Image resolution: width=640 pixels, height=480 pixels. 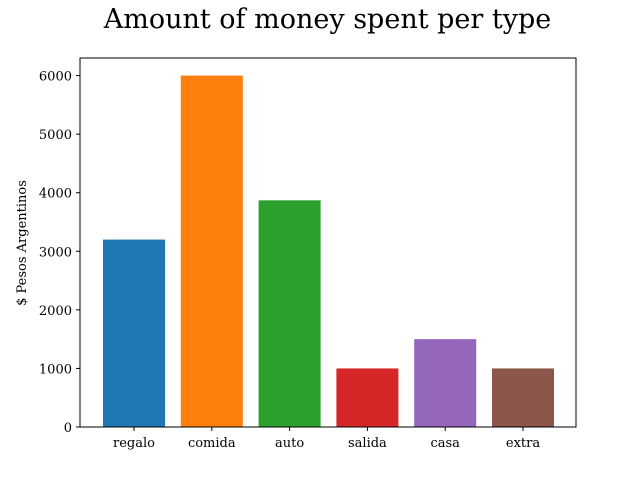 What do you see at coordinates (212, 443) in the screenshot?
I see `x-tick-label-comida: comida` at bounding box center [212, 443].